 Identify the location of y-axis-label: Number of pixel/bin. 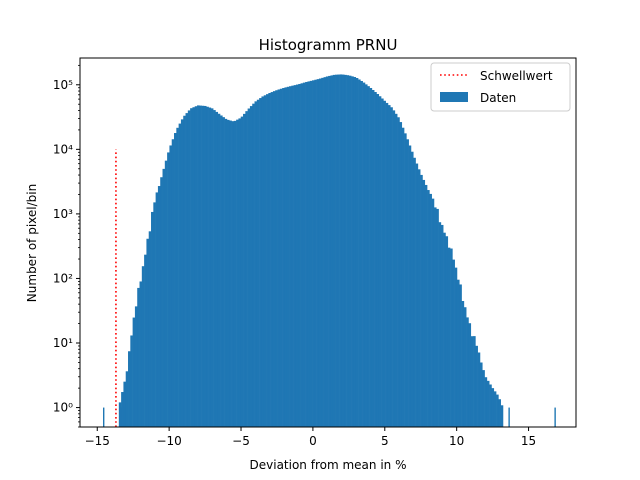
(32, 243).